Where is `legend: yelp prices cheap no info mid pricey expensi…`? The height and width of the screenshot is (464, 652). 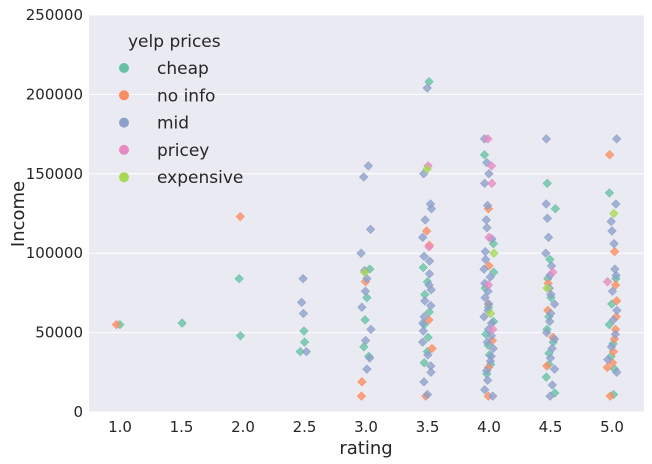
legend: yelp prices cheap no info mid pricey expensi… is located at coordinates (181, 110).